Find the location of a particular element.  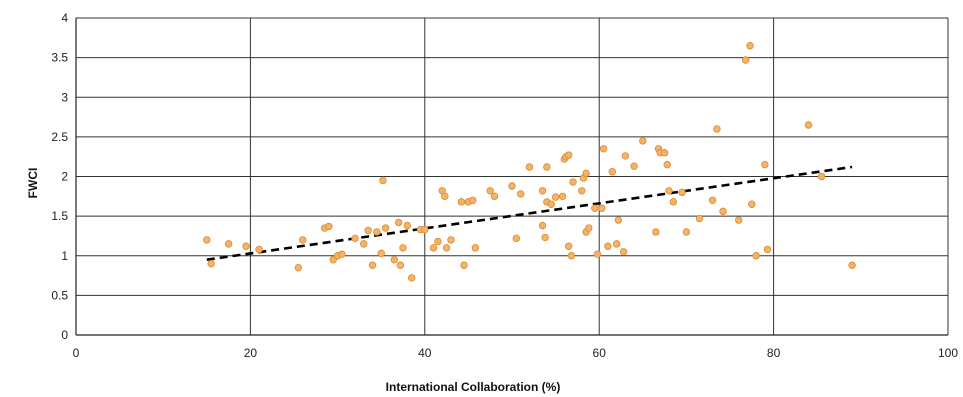

x-axis-title: International Collaboration (%) is located at coordinates (473, 387).